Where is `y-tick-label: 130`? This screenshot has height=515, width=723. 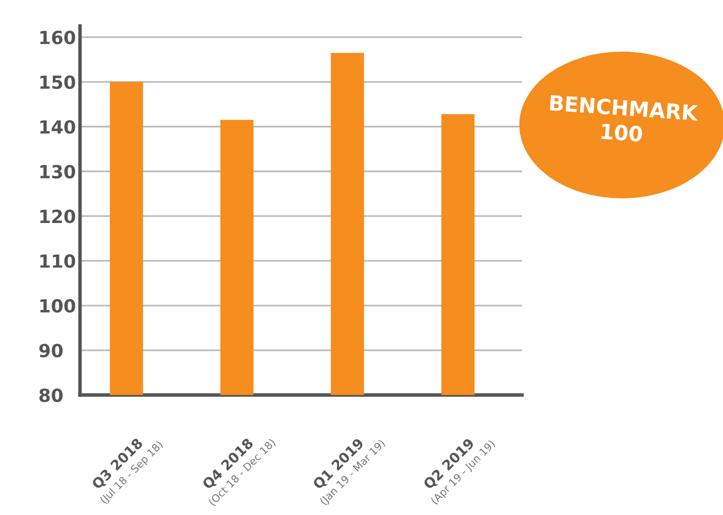 y-tick-label: 130 is located at coordinates (58, 171).